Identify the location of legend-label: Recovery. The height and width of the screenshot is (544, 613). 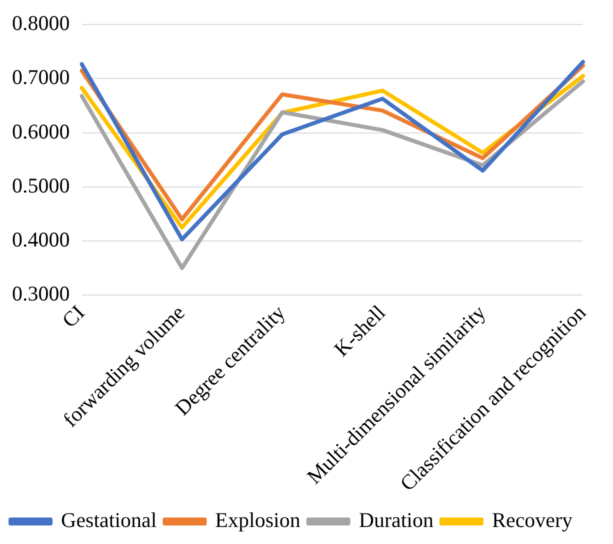
(532, 520).